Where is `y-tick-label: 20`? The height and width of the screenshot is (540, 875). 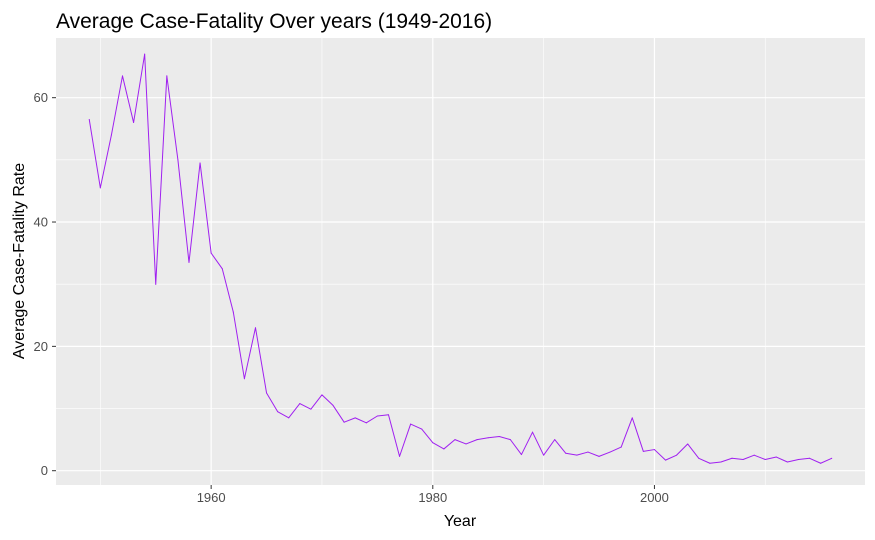
y-tick-label: 20 is located at coordinates (41, 346).